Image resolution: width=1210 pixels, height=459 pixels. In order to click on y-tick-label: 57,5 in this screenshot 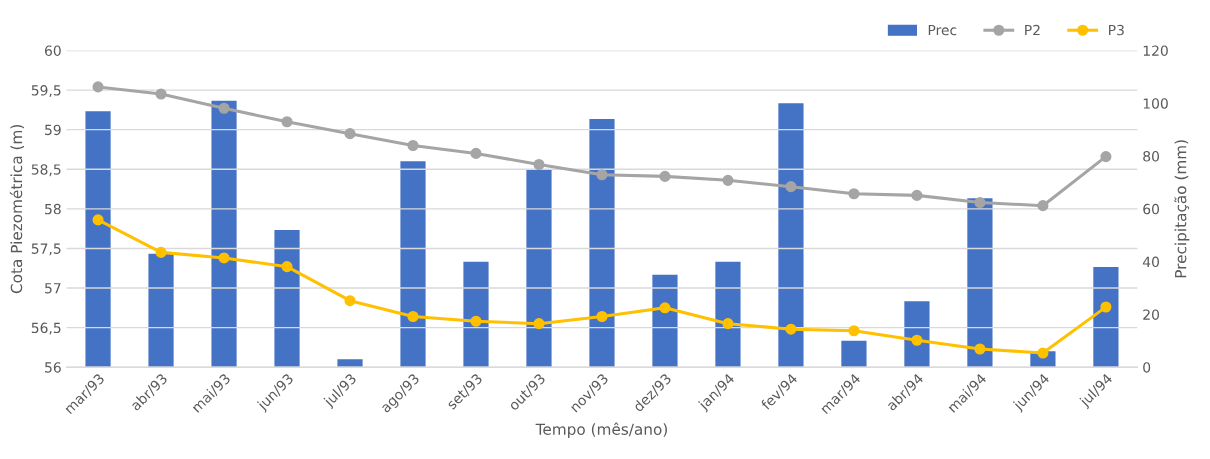, I will do `click(46, 249)`.